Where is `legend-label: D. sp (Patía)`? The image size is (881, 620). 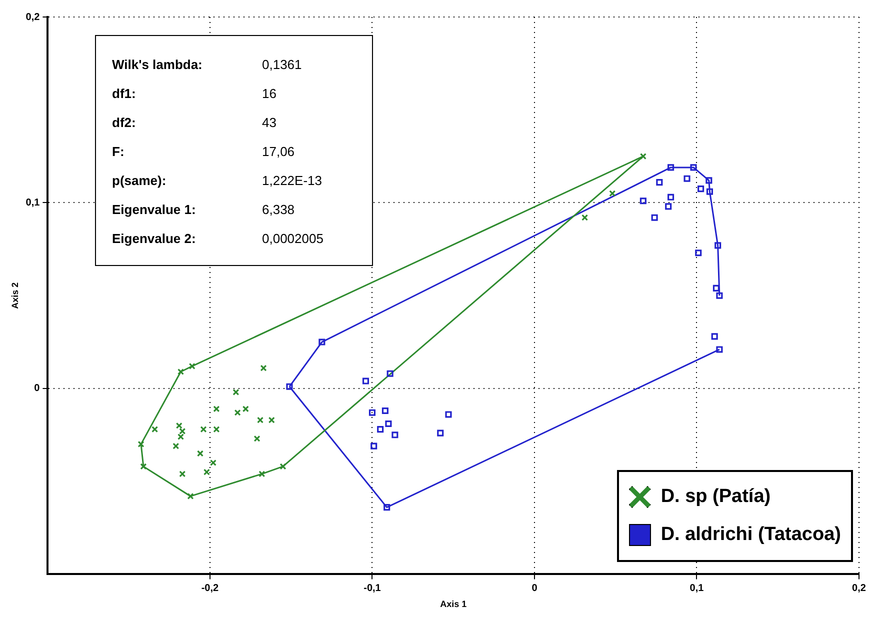 legend-label: D. sp (Patía) is located at coordinates (715, 497).